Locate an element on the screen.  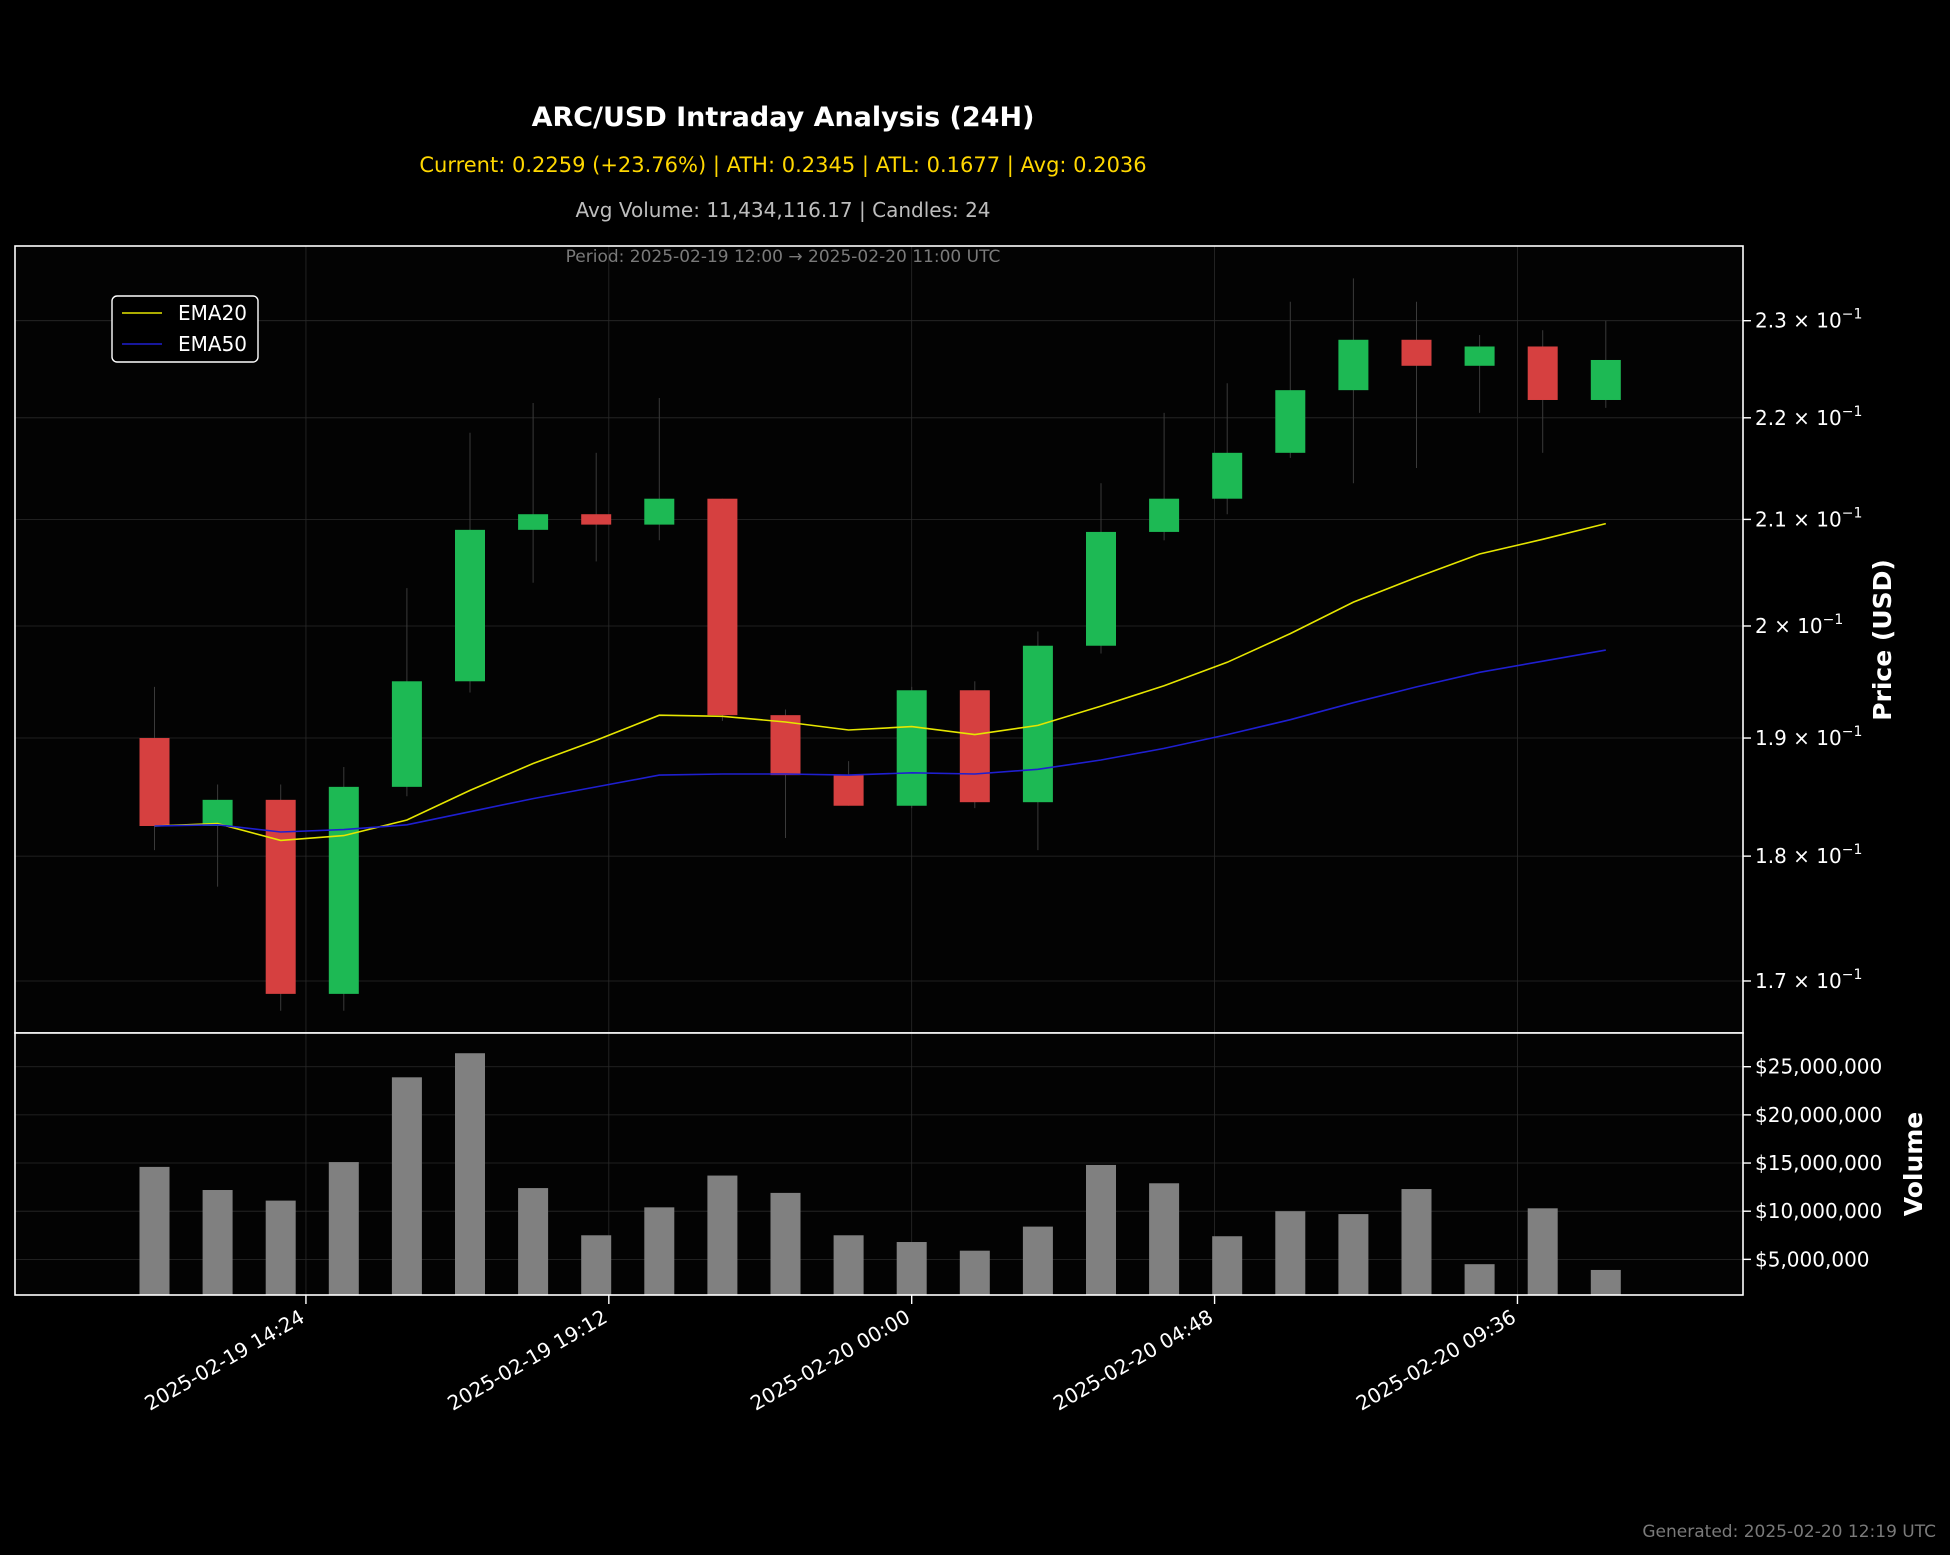
avg-volume-line: Avg Volume: 11,434,116.17 | Candles: 24 is located at coordinates (782, 210).